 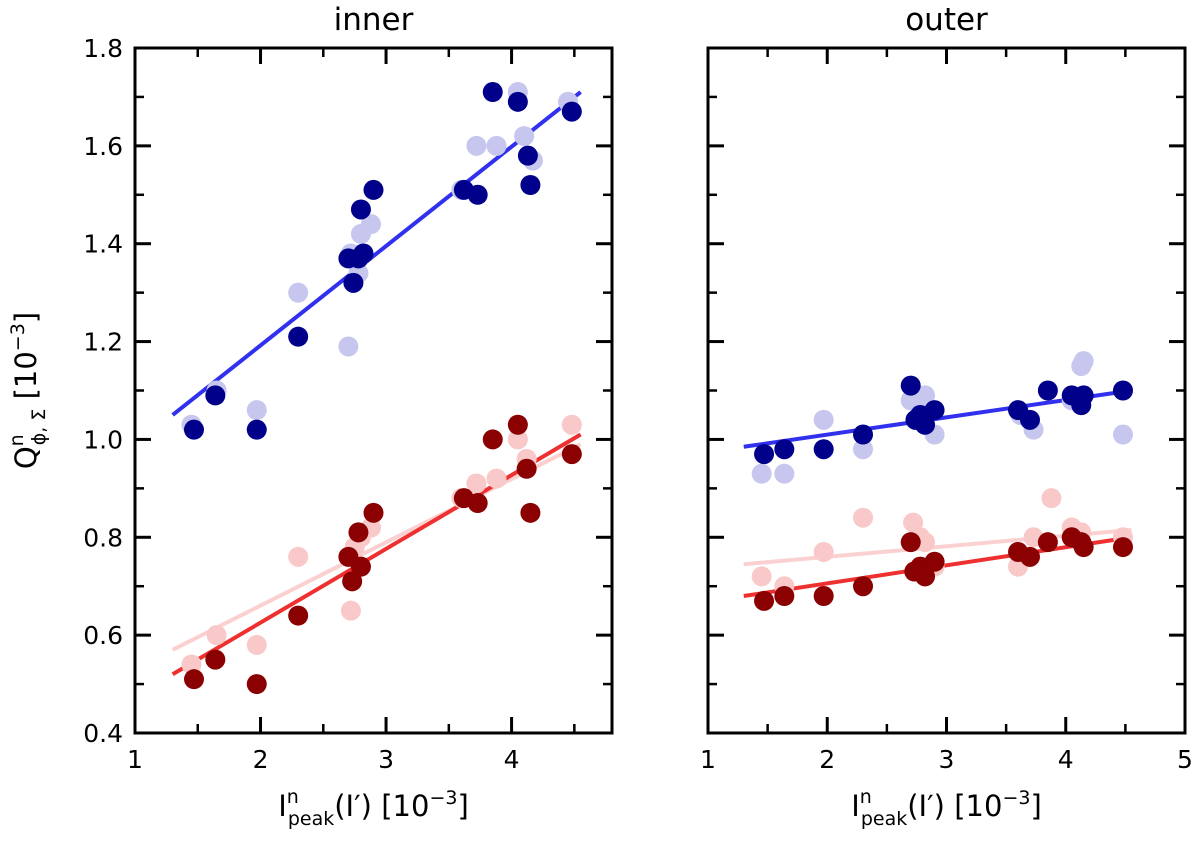 I want to click on panel-title: inner, so click(x=374, y=20).